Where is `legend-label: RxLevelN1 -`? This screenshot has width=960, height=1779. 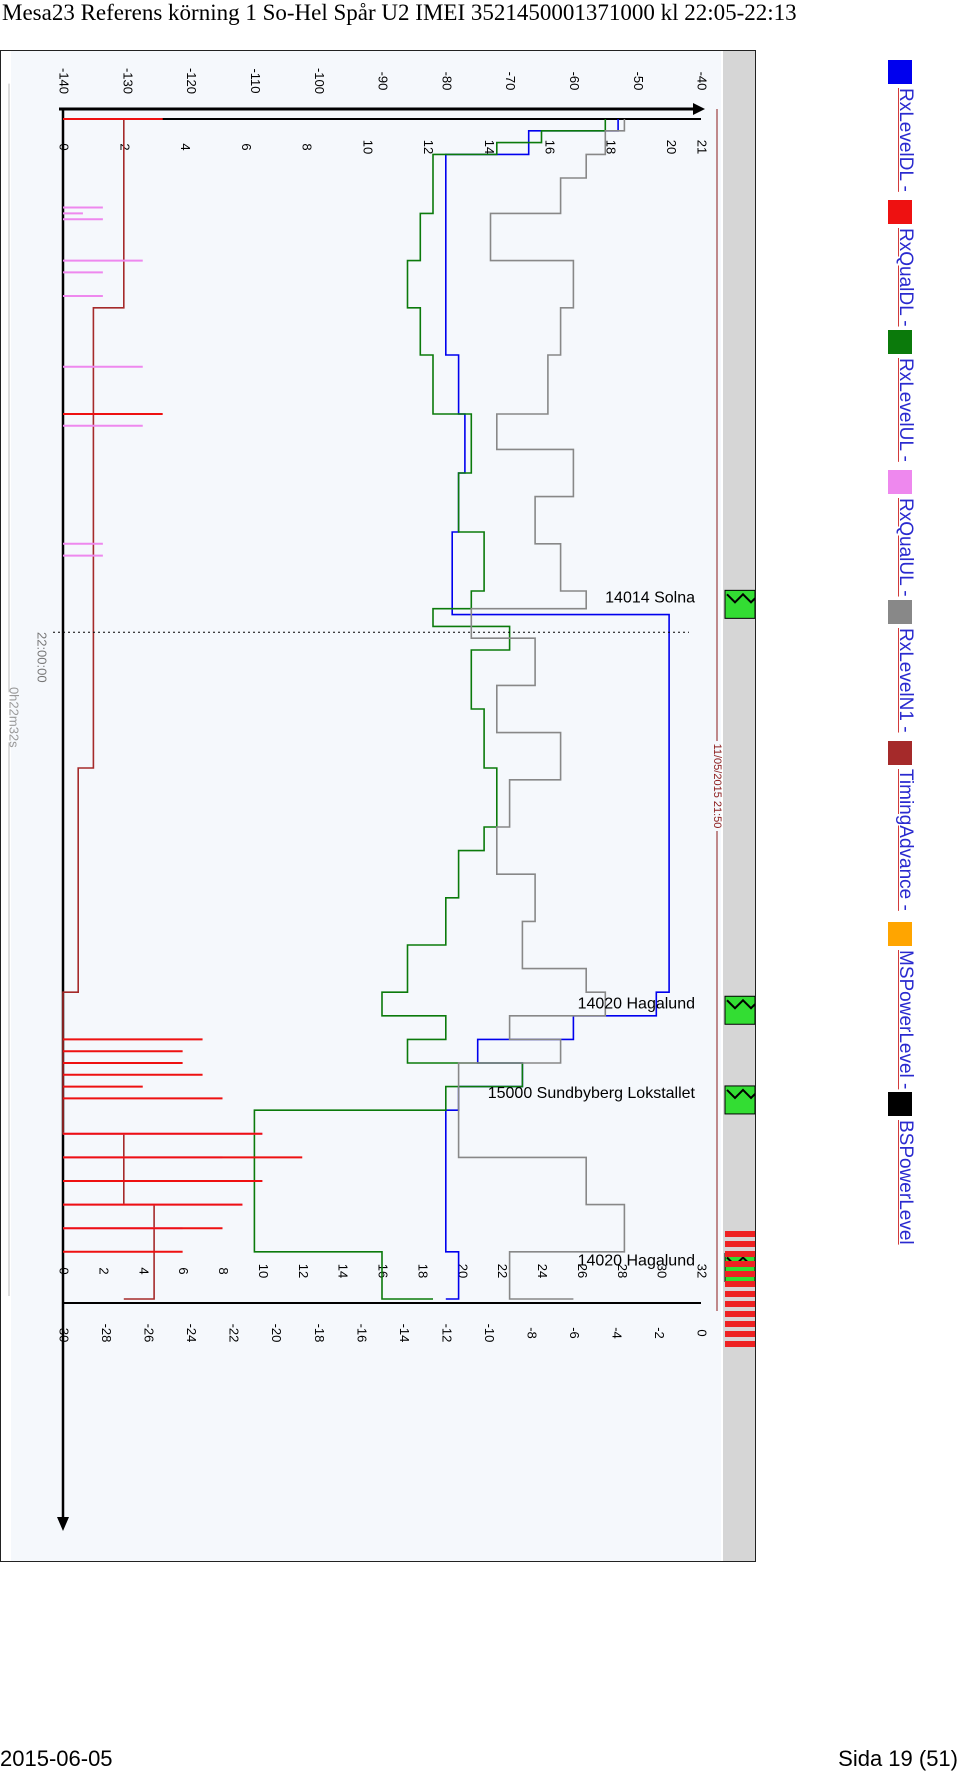
legend-label: RxLevelN1 - is located at coordinates (905, 680).